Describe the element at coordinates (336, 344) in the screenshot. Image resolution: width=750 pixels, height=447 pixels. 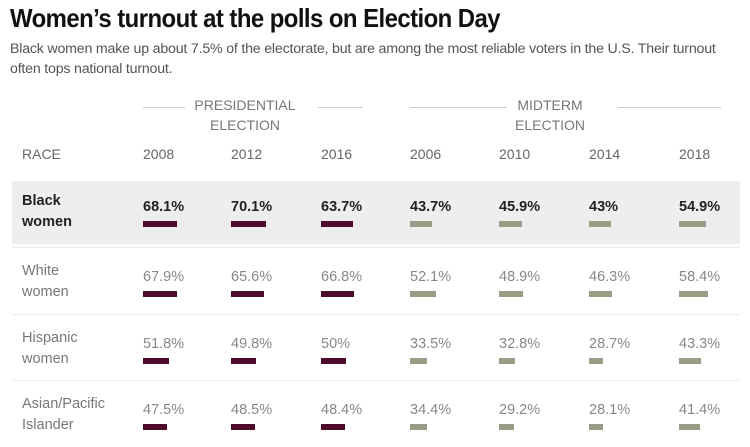
I see `value-label: 50%` at that location.